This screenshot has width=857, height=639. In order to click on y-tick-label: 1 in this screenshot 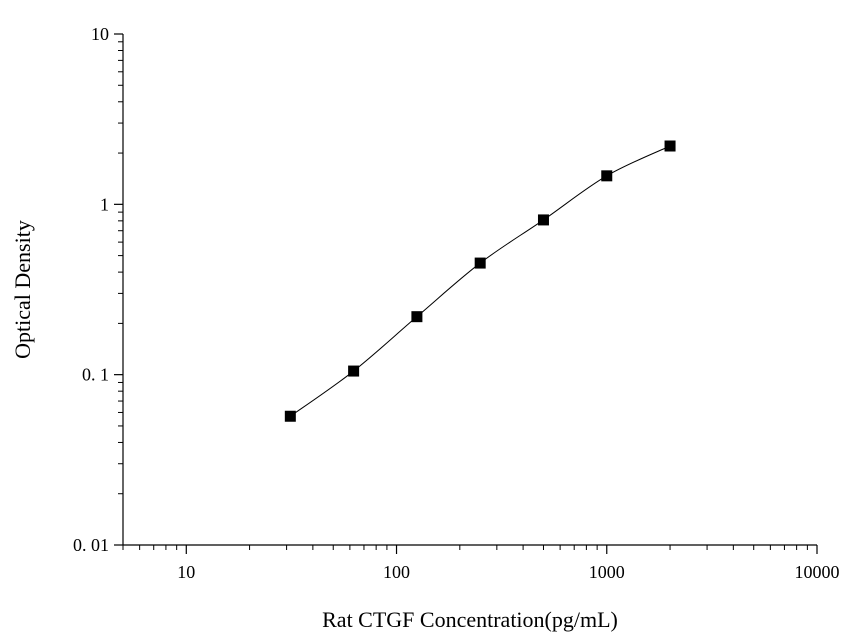, I will do `click(104, 204)`.